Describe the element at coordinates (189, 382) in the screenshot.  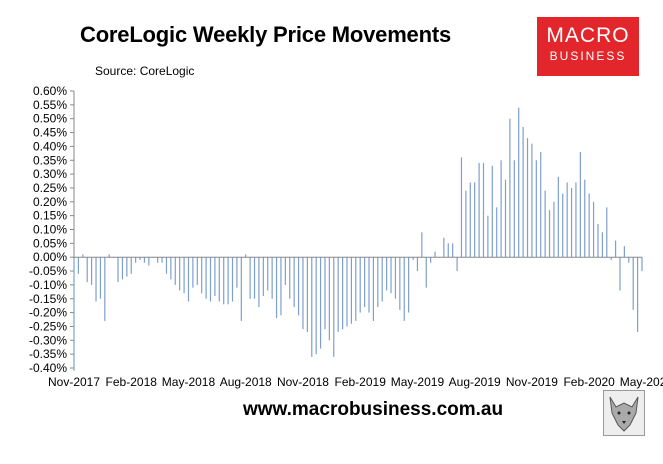
I see `x-tick-label: May-2018` at that location.